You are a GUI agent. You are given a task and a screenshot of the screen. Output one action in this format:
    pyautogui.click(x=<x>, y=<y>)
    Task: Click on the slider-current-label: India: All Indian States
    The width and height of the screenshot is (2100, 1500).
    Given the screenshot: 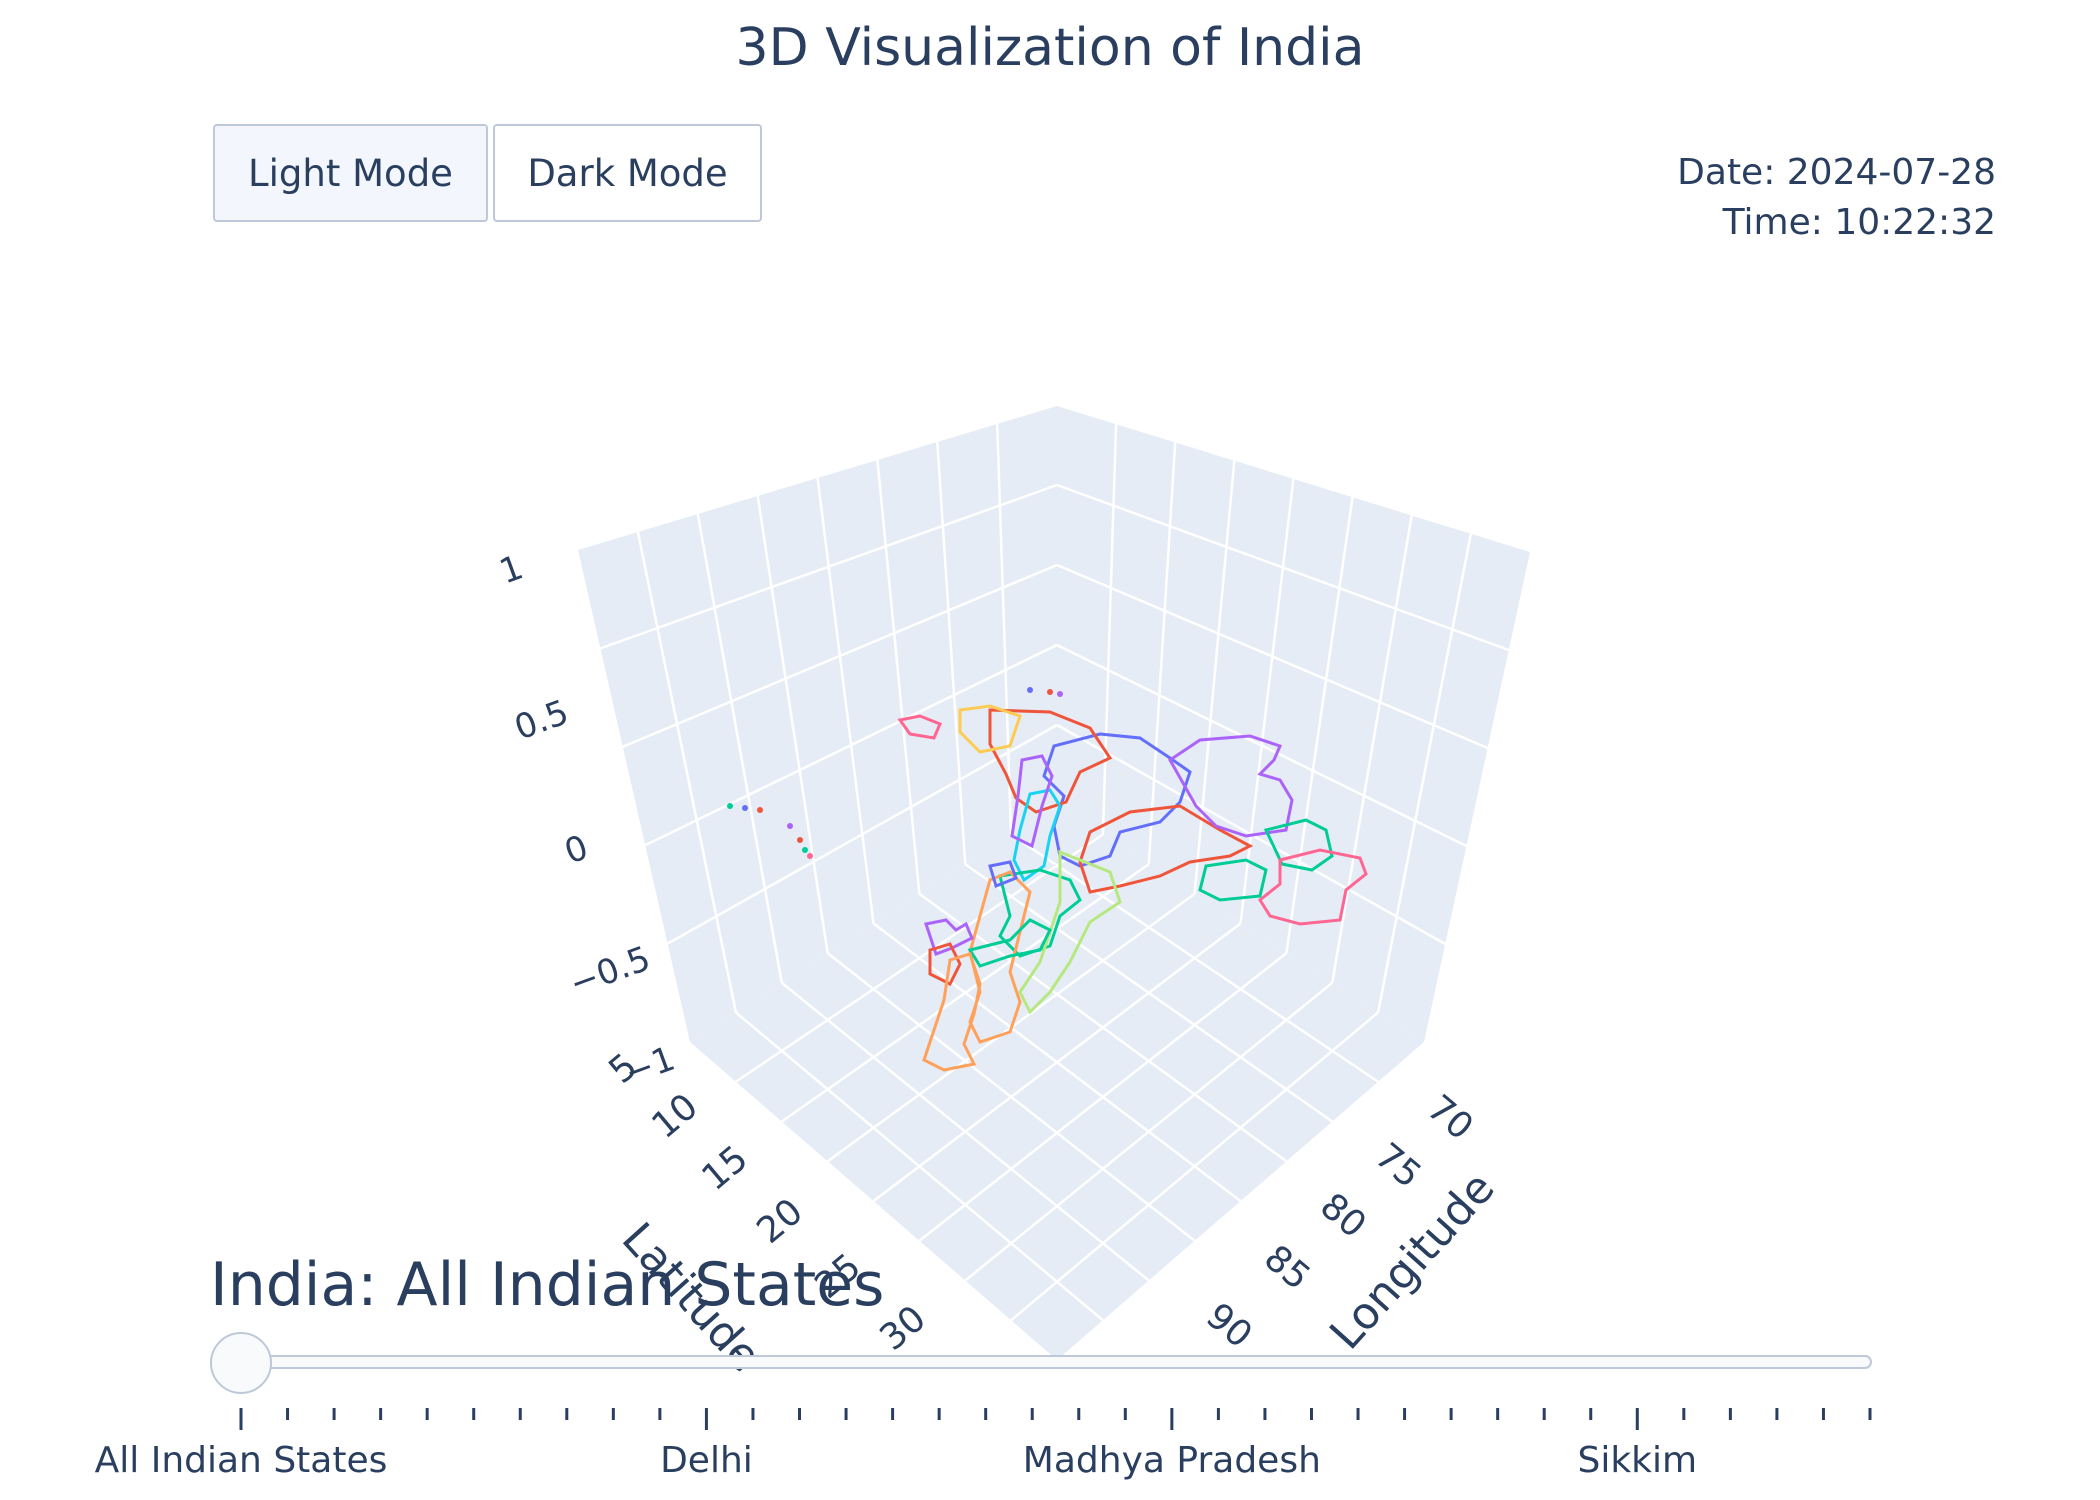 What is the action you would take?
    pyautogui.click(x=547, y=1285)
    